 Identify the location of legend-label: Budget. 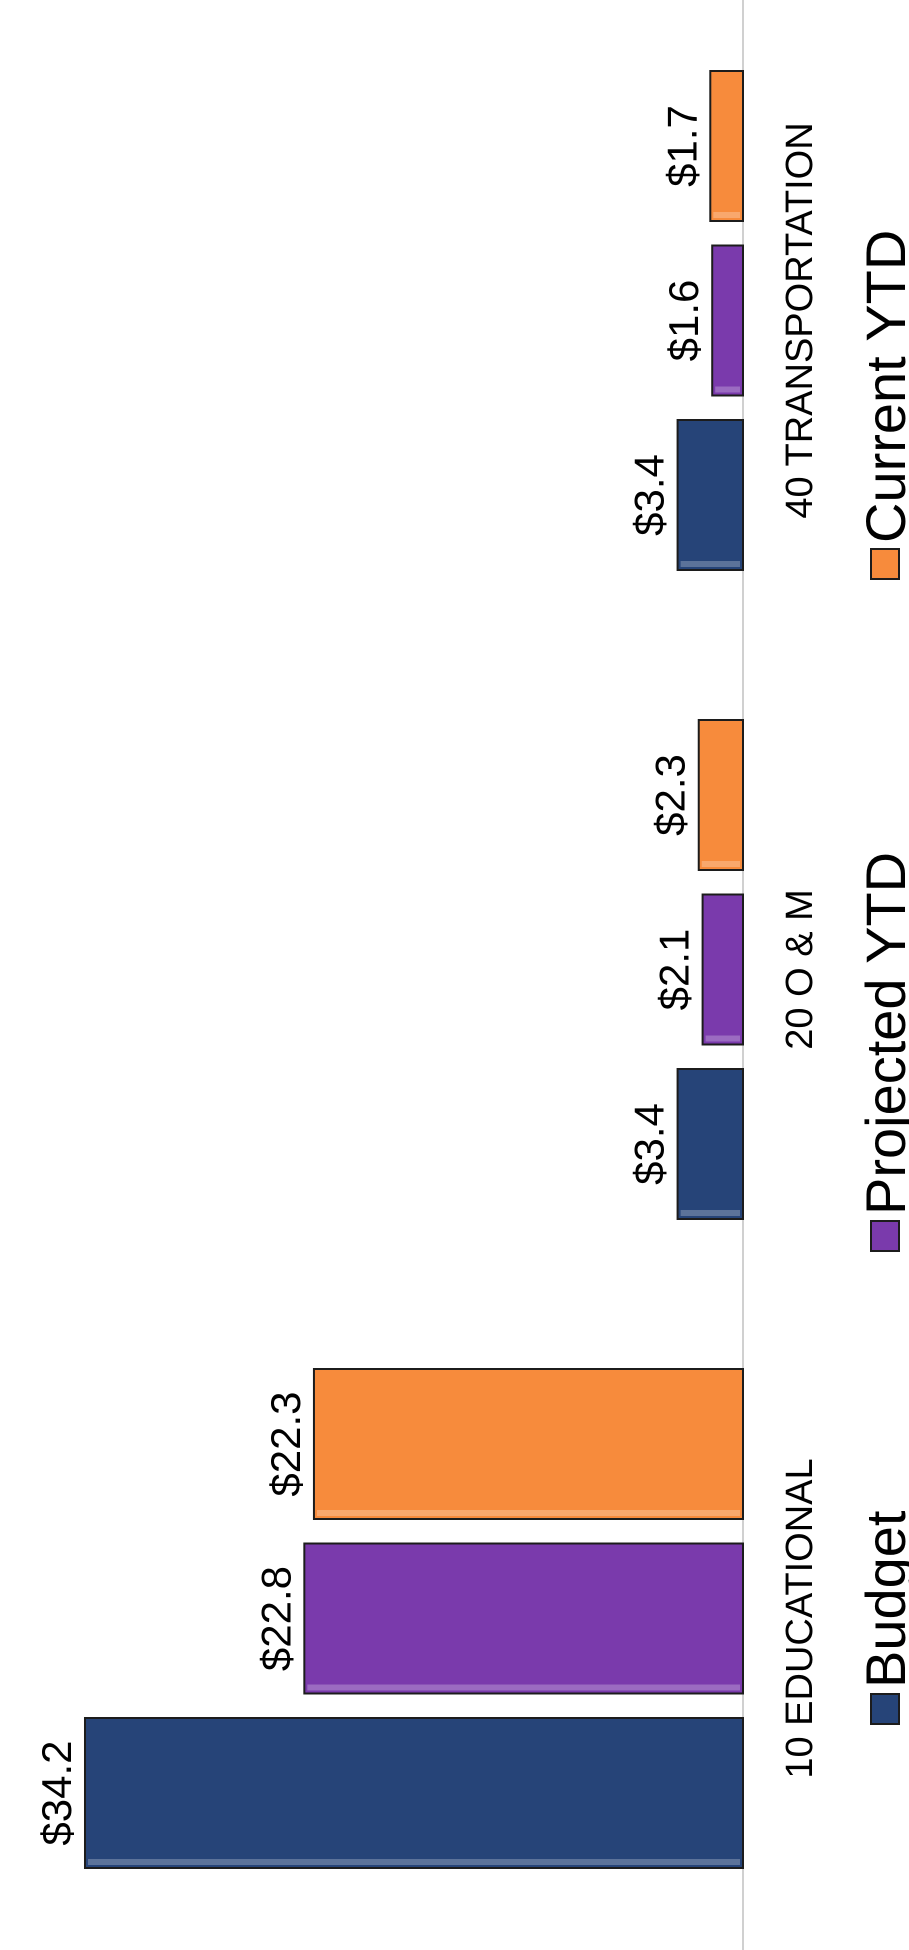
(881, 1599).